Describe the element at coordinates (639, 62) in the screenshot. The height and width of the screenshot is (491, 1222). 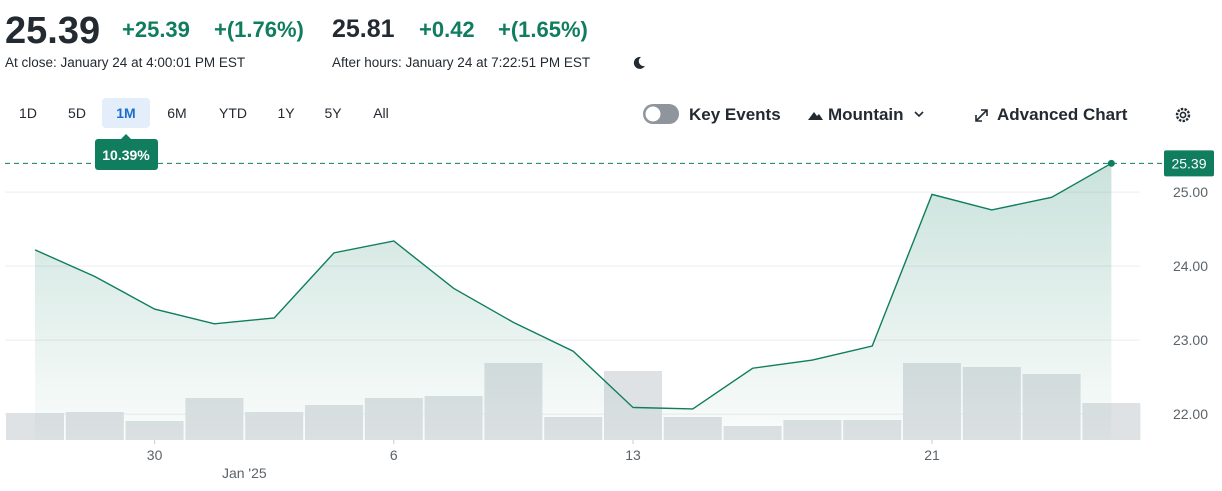
I see `moon-icon` at that location.